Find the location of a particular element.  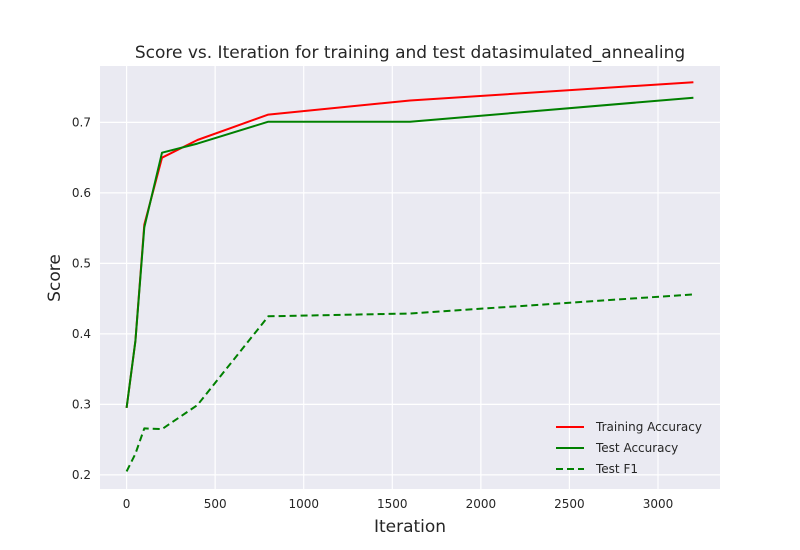

x-axis-label: Iteration is located at coordinates (410, 527).